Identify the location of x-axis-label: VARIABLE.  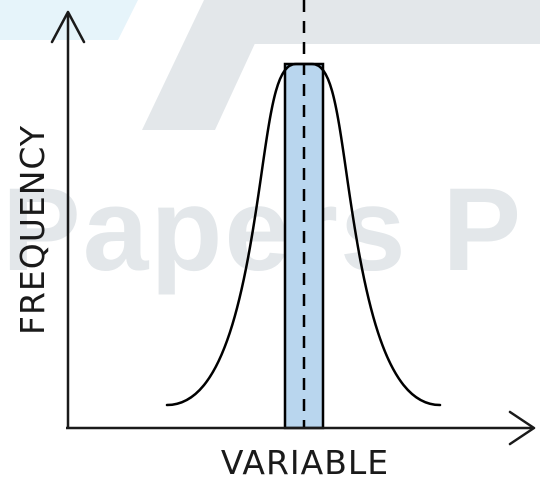
(305, 462).